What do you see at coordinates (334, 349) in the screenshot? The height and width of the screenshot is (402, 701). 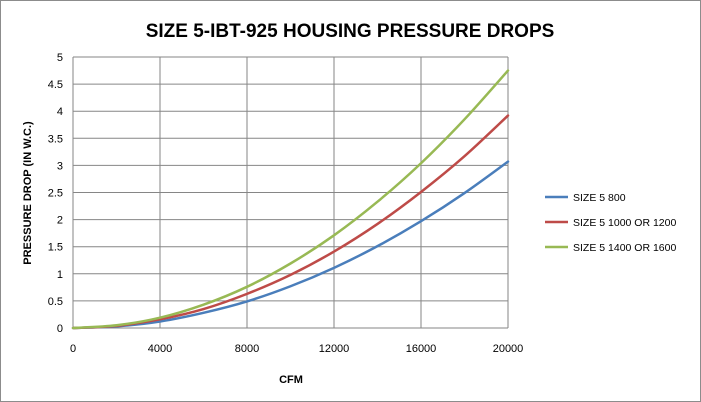 I see `x-tick-label: 12000` at bounding box center [334, 349].